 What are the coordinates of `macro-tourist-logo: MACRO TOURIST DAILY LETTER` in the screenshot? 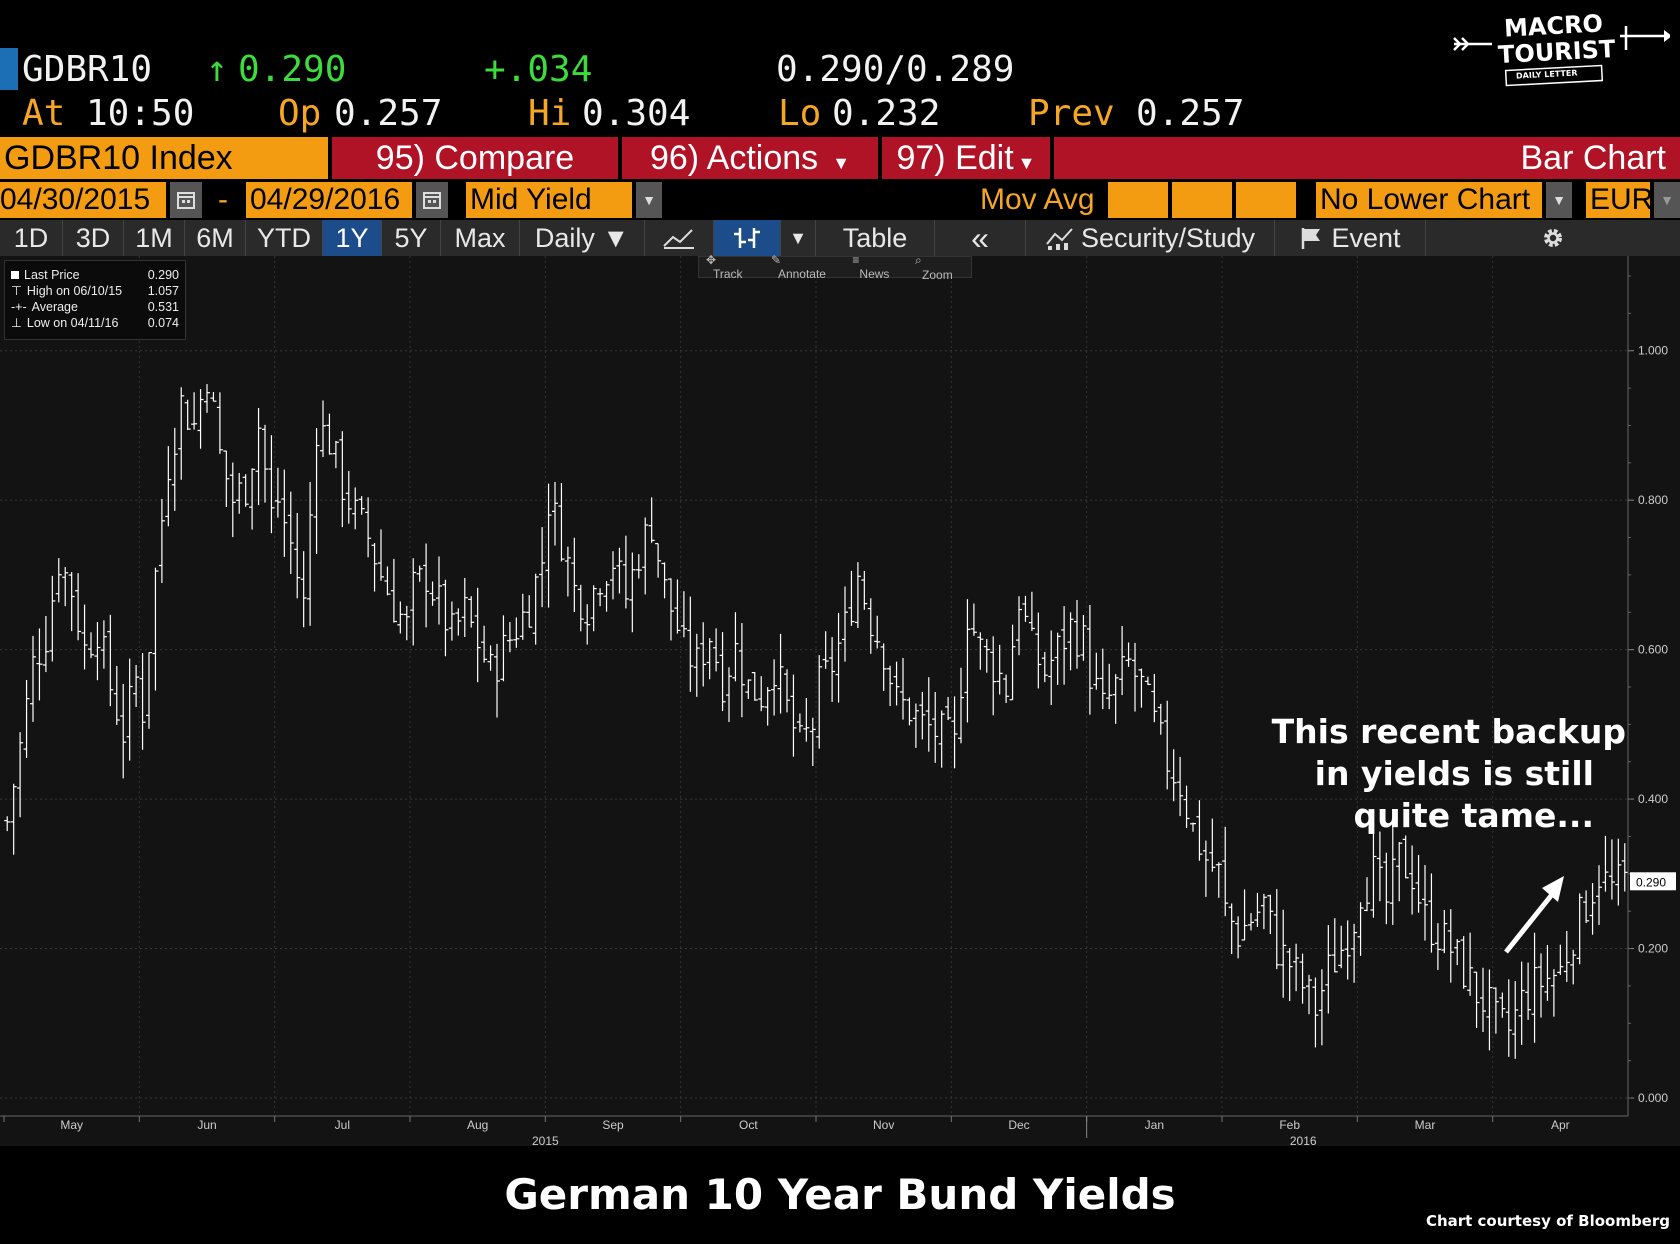 It's located at (1561, 48).